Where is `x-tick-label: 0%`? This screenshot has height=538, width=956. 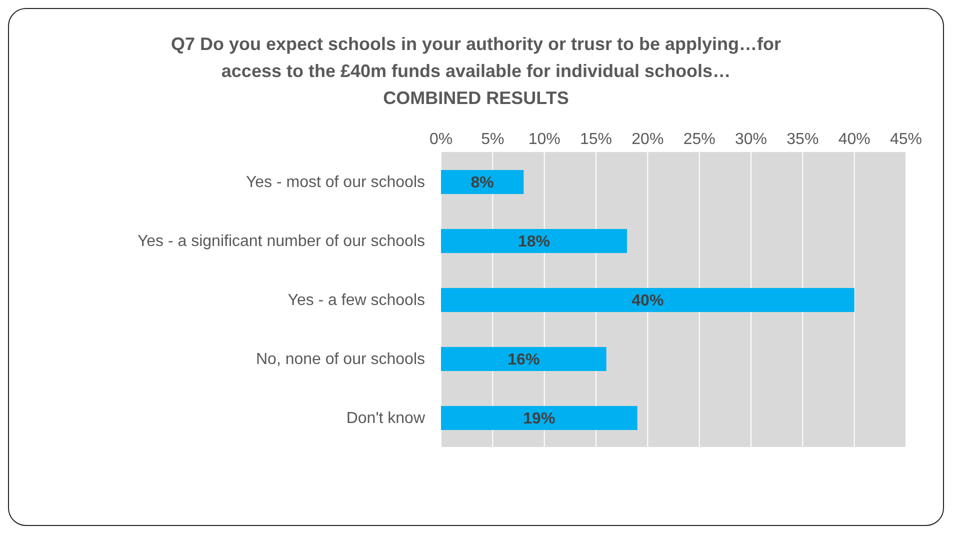
x-tick-label: 0% is located at coordinates (441, 139).